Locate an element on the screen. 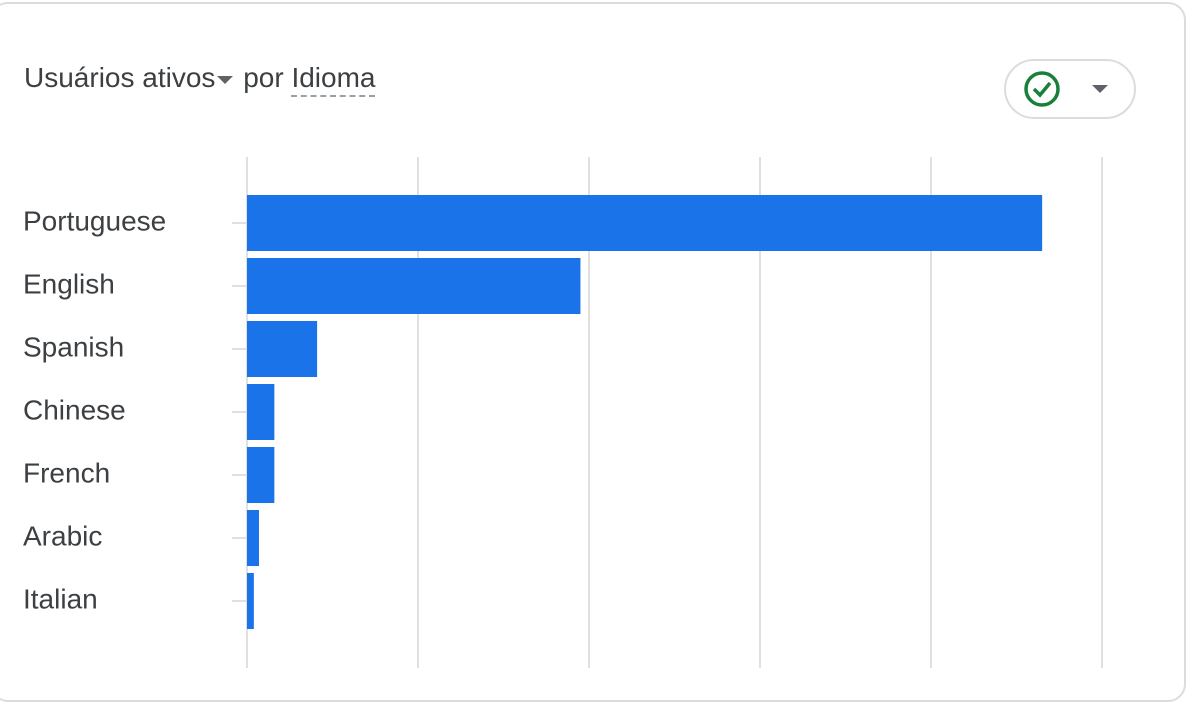  category-label: English is located at coordinates (69, 283).